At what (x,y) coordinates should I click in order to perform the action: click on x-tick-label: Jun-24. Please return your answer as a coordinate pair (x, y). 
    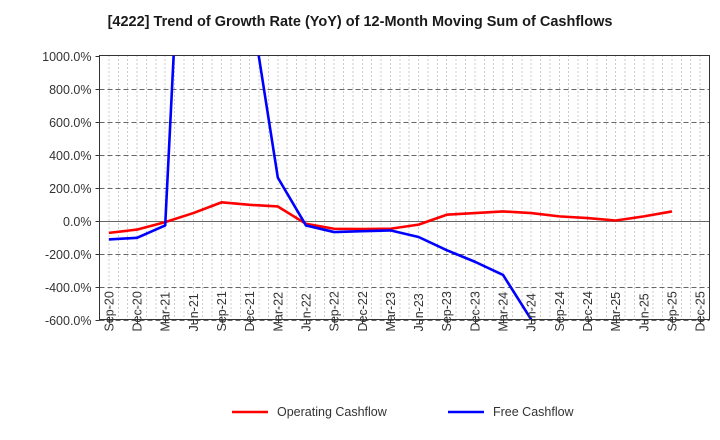
    Looking at the image, I should click on (532, 312).